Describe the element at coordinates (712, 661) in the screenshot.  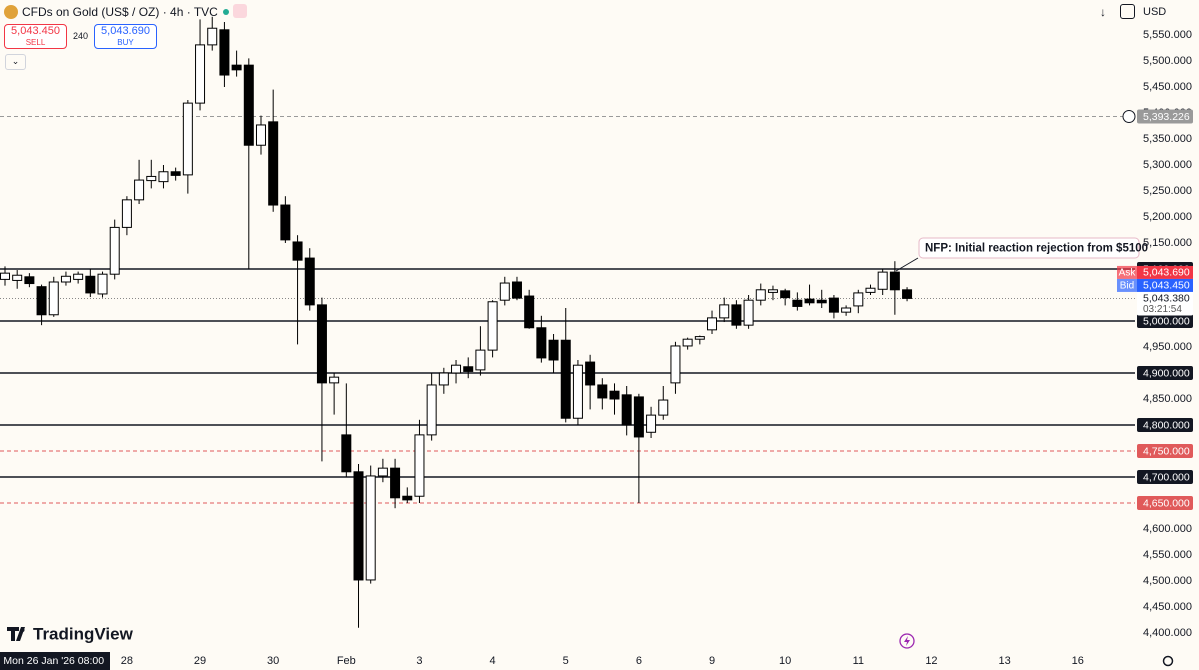
I see `x-tick-label: 9` at that location.